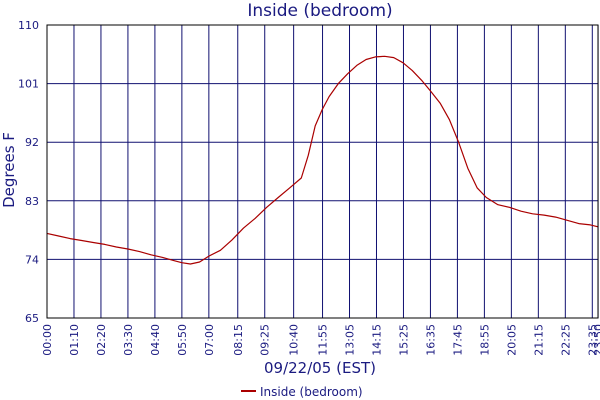 This screenshot has height=400, width=600. I want to click on x-tick-label: 15:25, so click(403, 340).